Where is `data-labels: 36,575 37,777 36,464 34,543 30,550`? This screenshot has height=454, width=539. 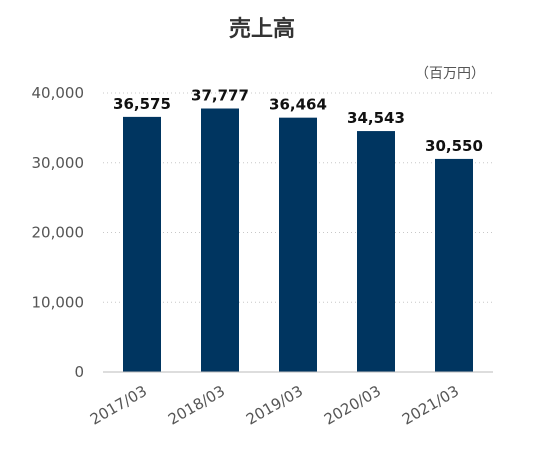 data-labels: 36,575 37,777 36,464 34,543 30,550 is located at coordinates (298, 121).